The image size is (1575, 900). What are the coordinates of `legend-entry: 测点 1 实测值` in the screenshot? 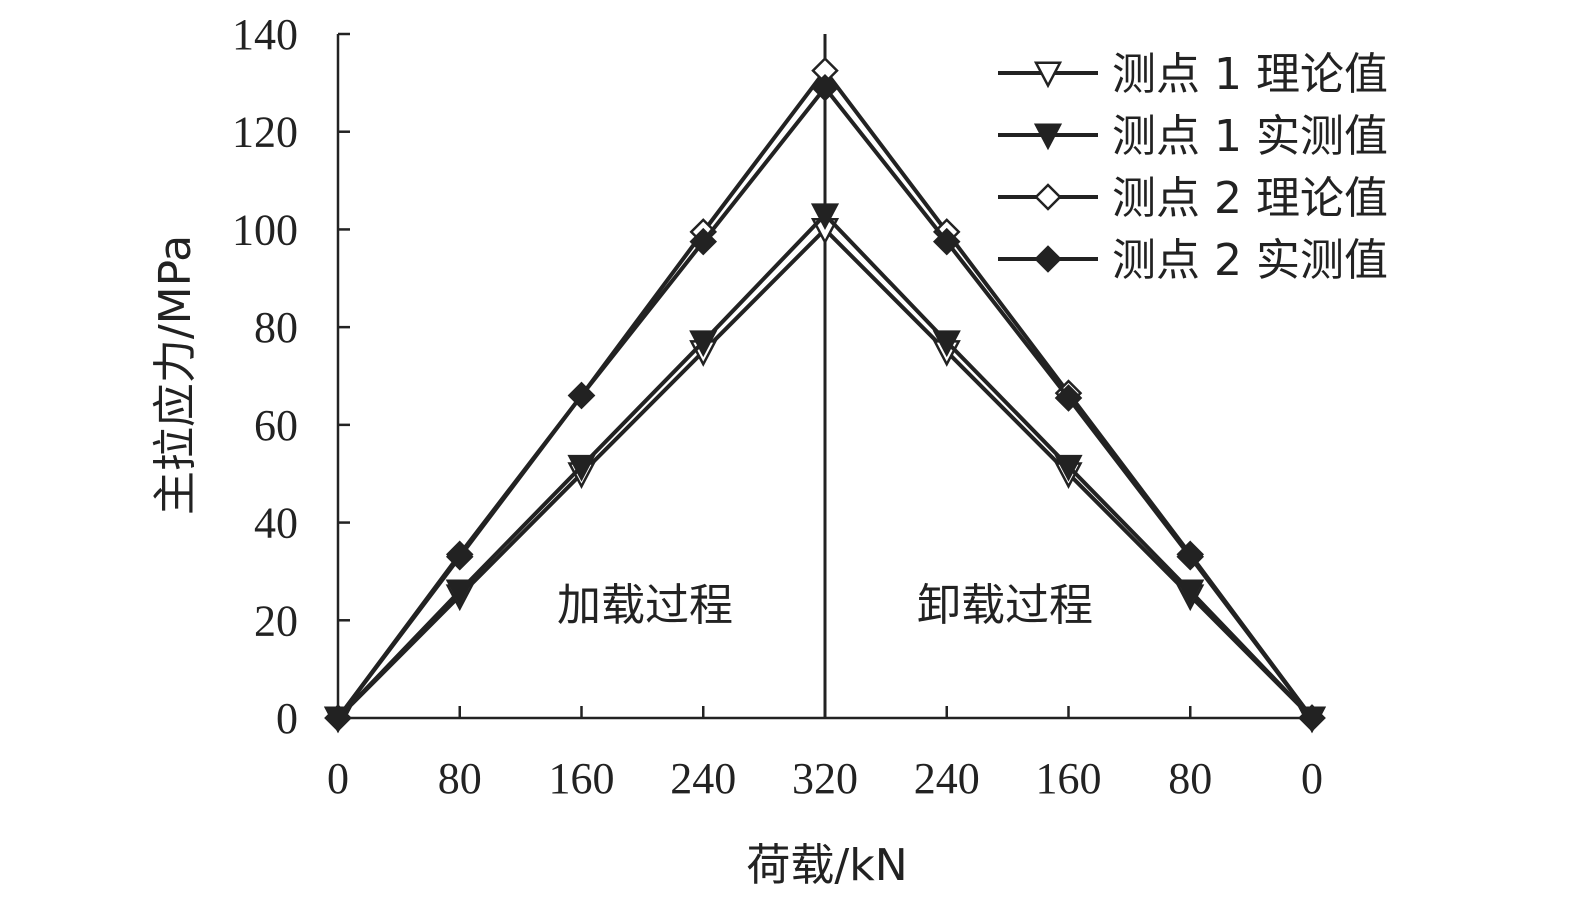 It's located at (1193, 136).